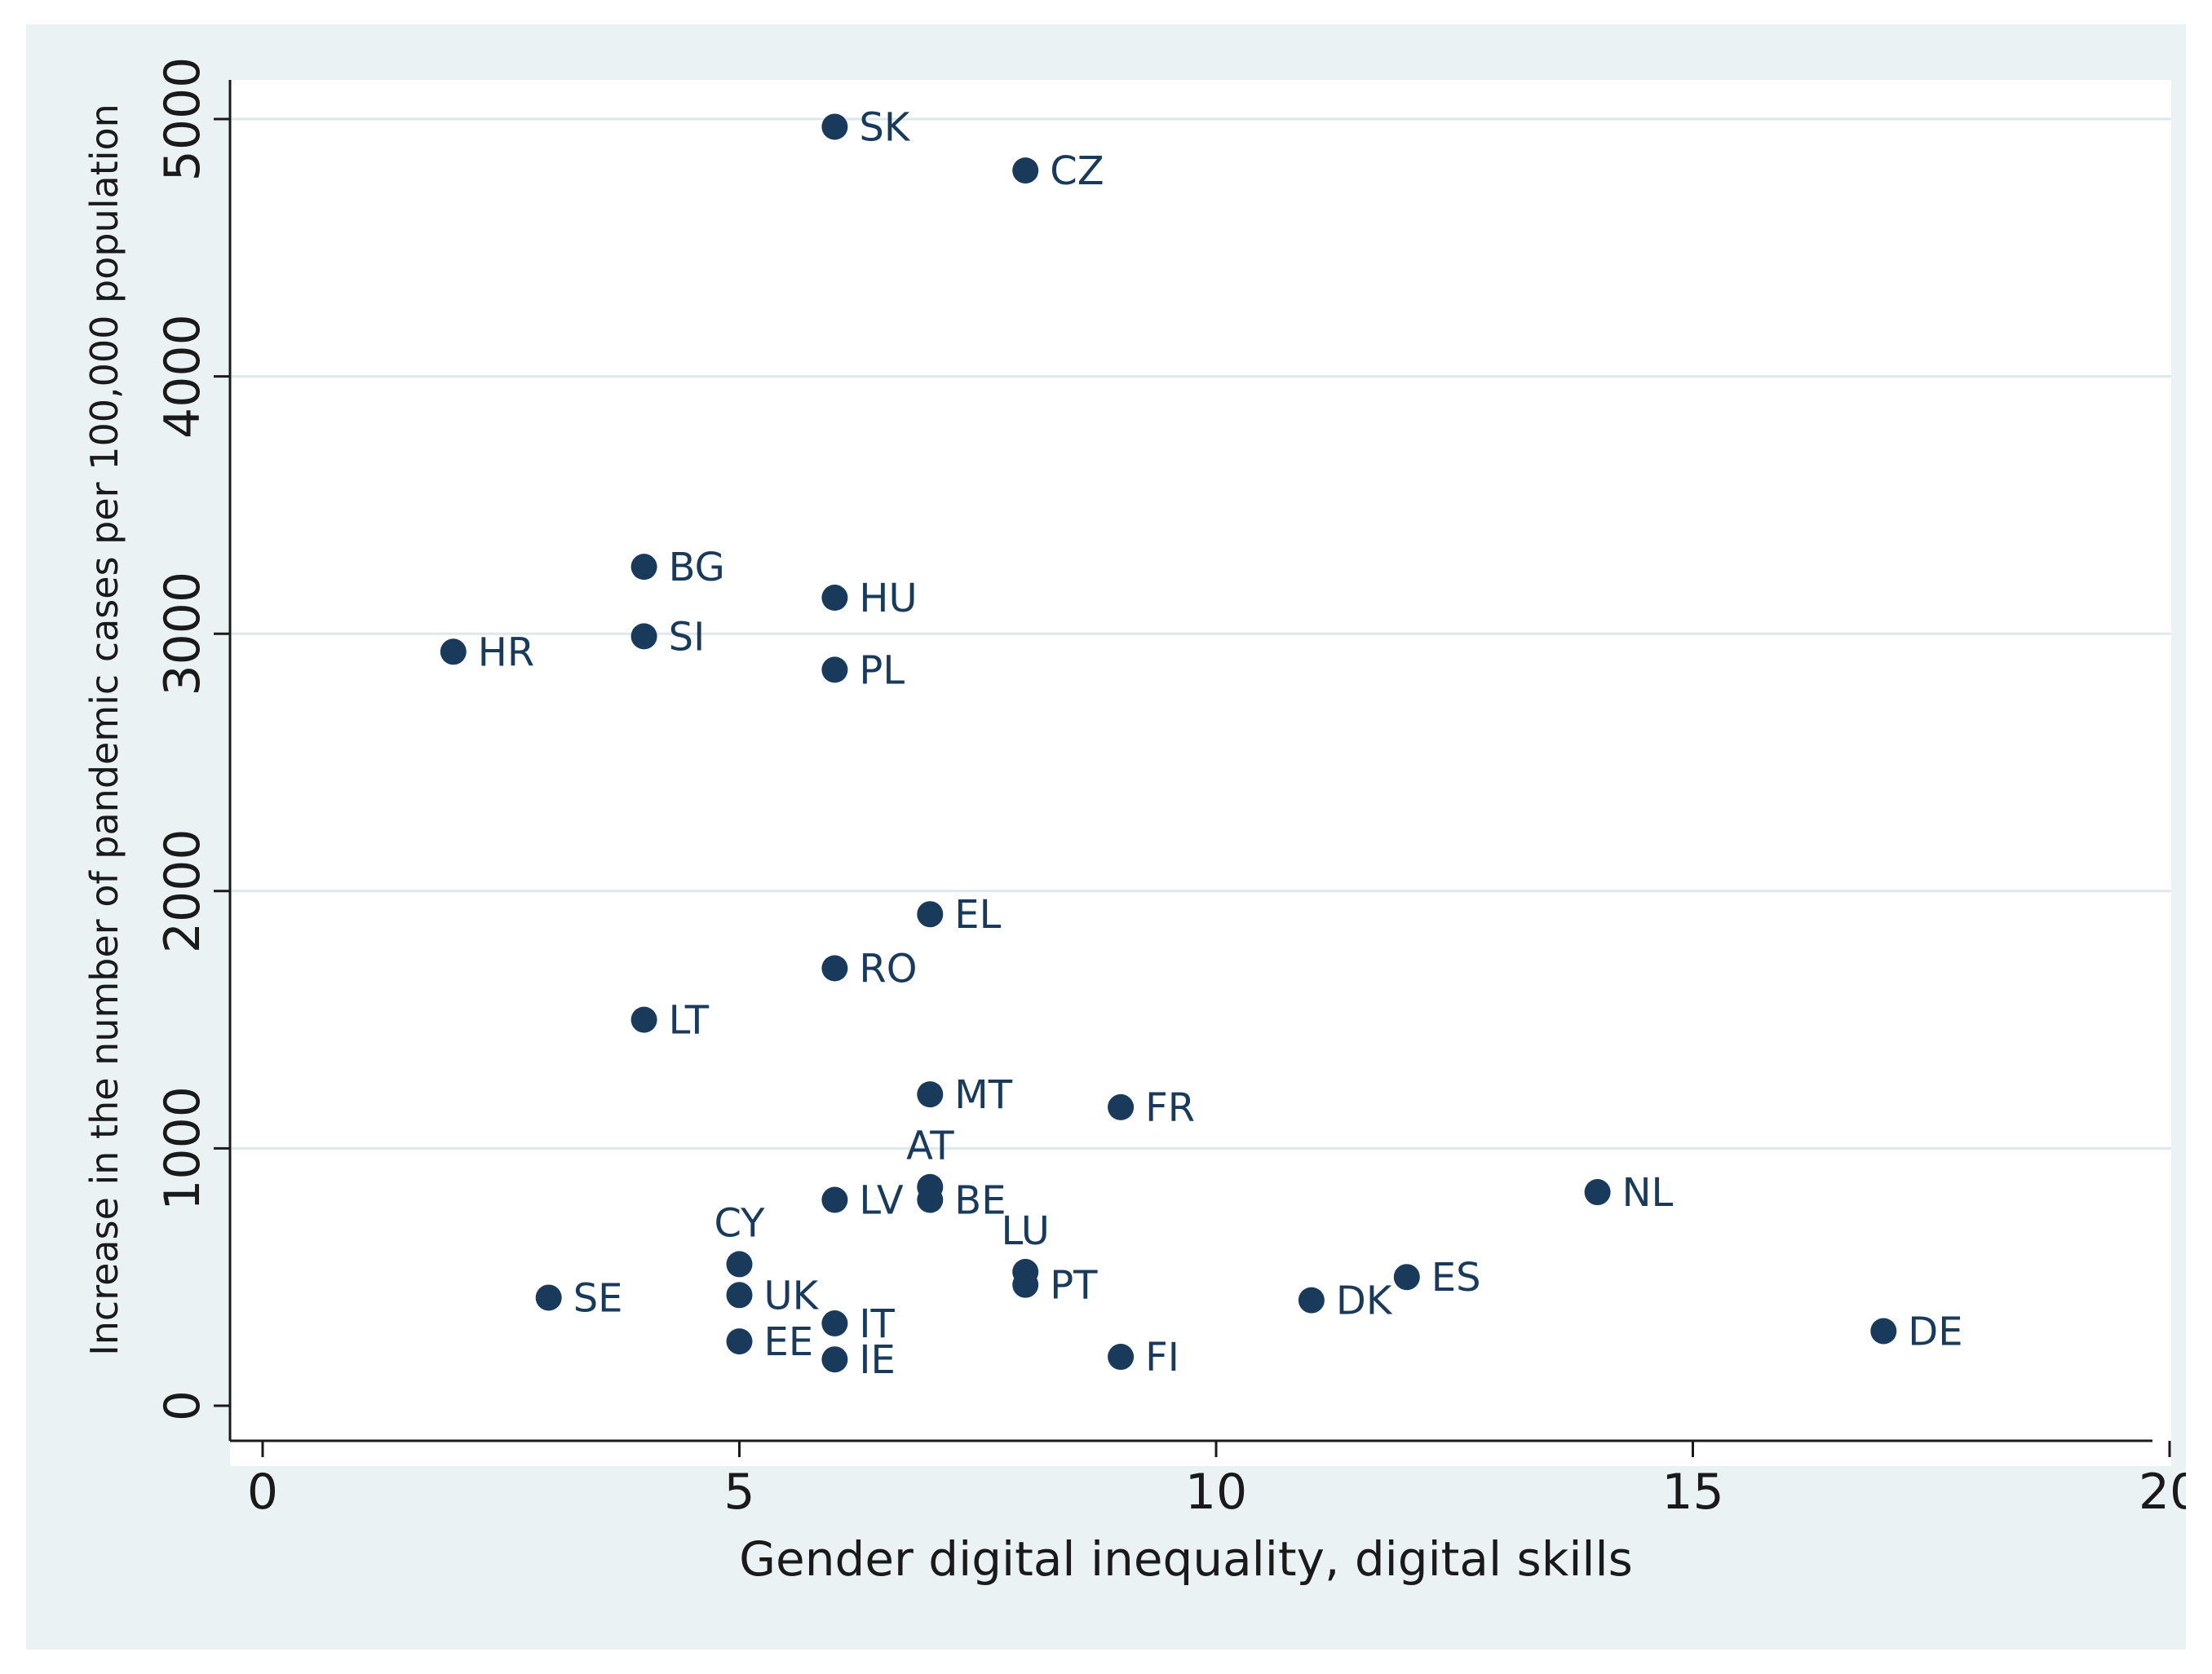 This screenshot has width=2212, height=1674. What do you see at coordinates (835, 669) in the screenshot?
I see `point-pl` at bounding box center [835, 669].